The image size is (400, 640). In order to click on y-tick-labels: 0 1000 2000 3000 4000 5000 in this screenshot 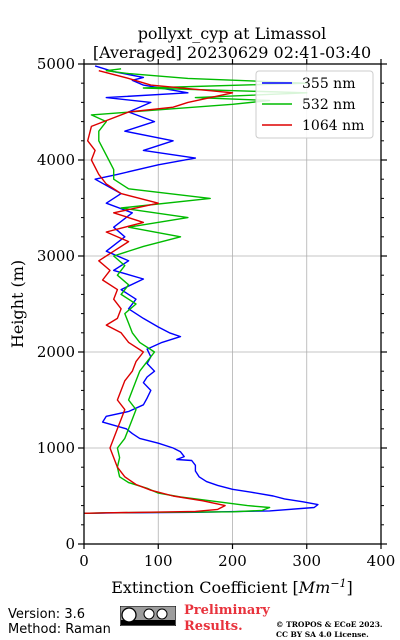, I will do `click(56, 304)`.